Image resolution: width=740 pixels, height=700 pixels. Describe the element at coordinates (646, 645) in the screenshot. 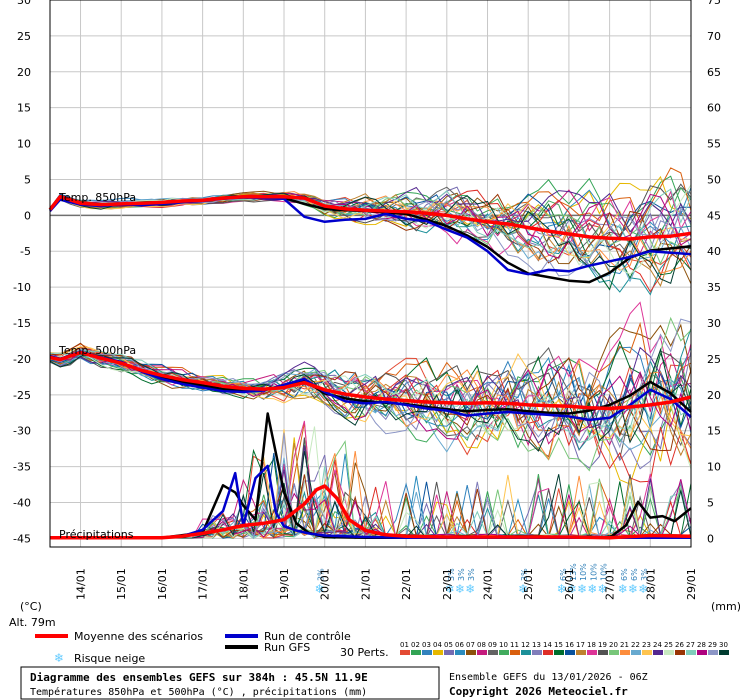

I see `pert-legend-label: 23` at that location.